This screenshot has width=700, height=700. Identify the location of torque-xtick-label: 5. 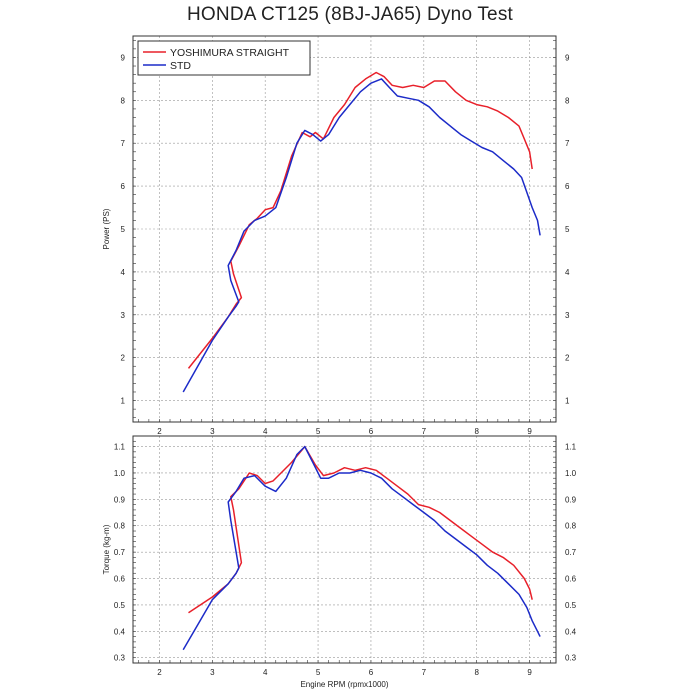
(318, 672).